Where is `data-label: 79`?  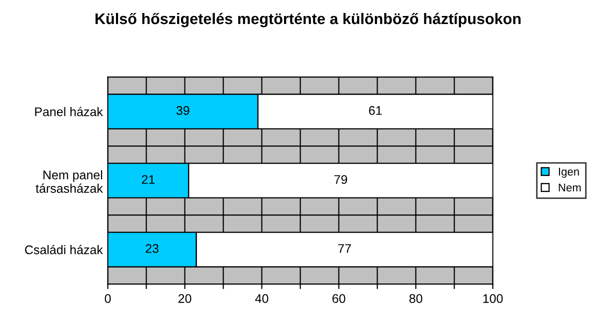 data-label: 79 is located at coordinates (341, 179).